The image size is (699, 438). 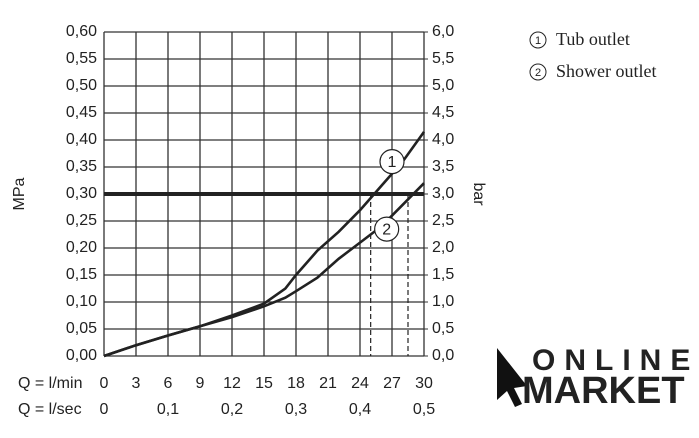 I want to click on legend-marker-label: 2, so click(x=538, y=73).